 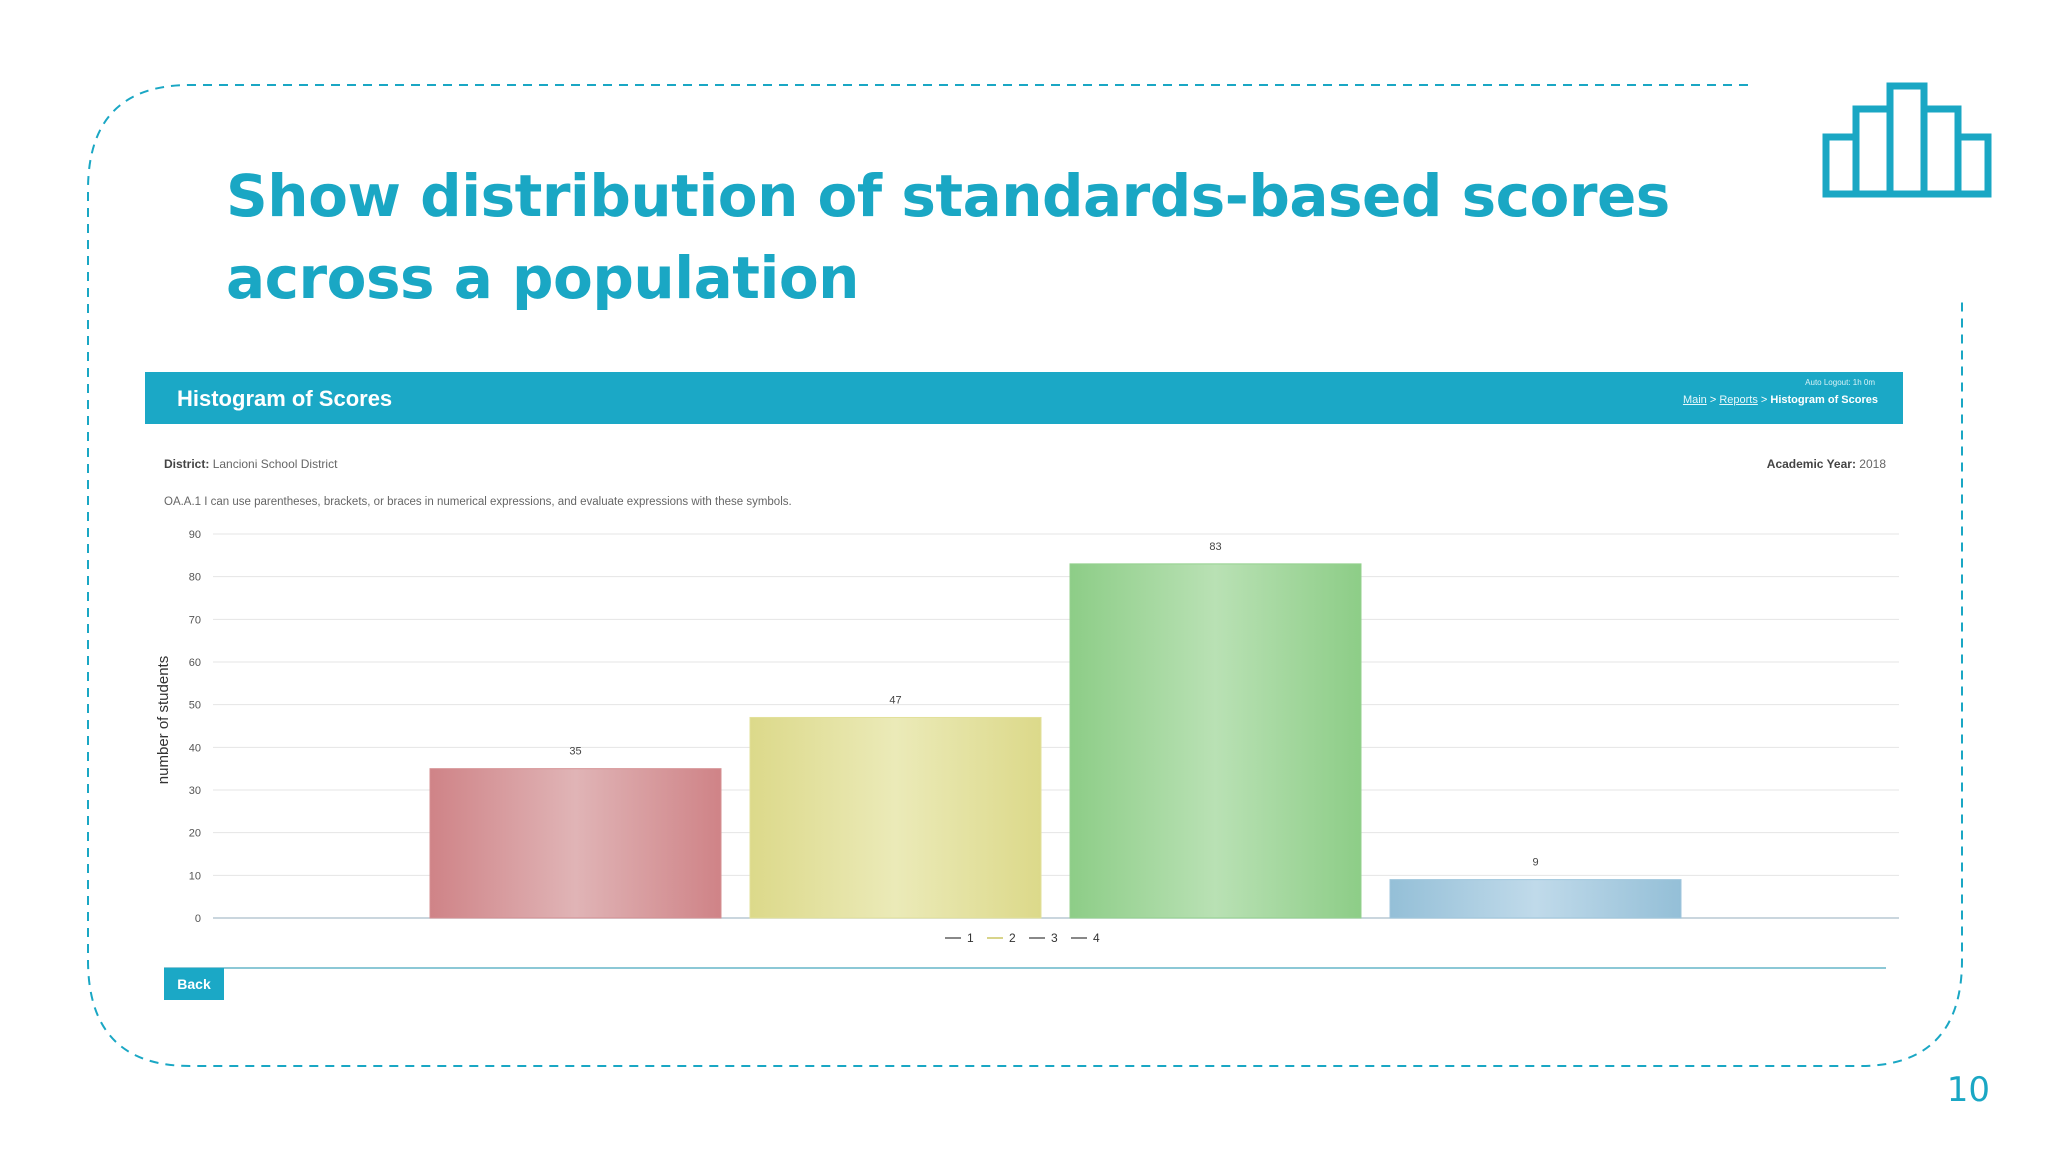 I want to click on page-number: 10, so click(x=1968, y=1090).